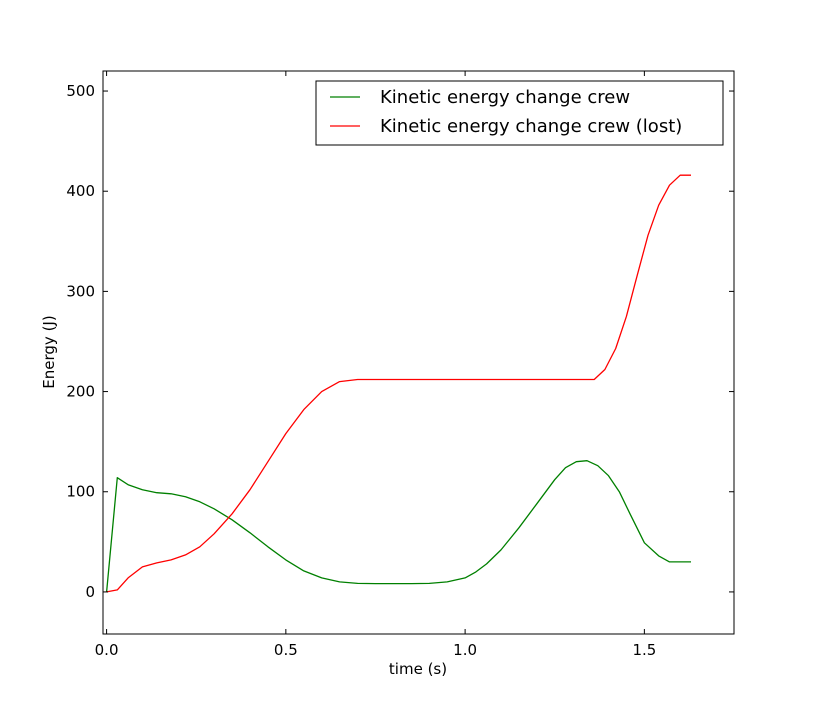 This screenshot has height=705, width=815. I want to click on x-tick-label: 1.0, so click(465, 650).